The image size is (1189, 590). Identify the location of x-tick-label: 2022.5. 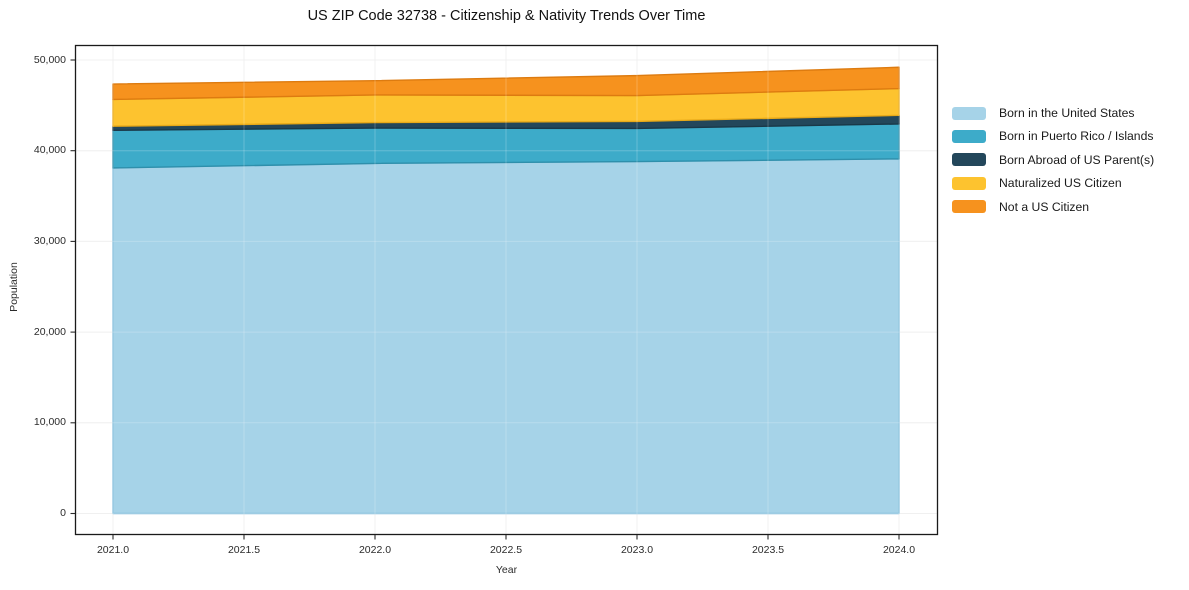
(506, 550).